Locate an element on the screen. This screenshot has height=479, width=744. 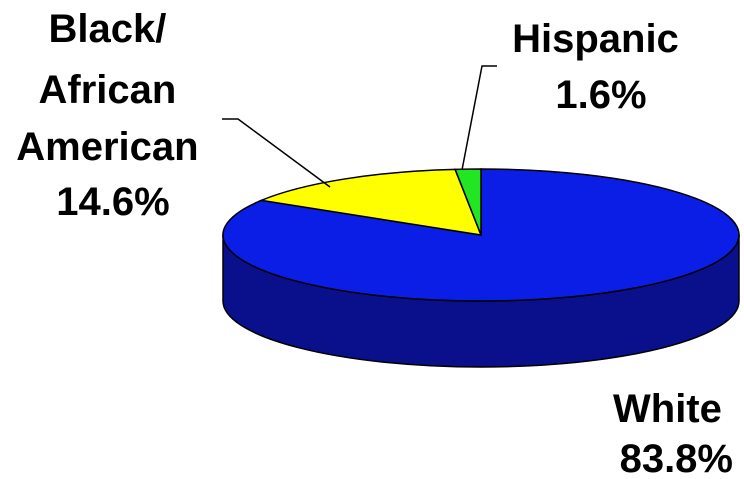
pie-slice-hispanic is located at coordinates (468, 202).